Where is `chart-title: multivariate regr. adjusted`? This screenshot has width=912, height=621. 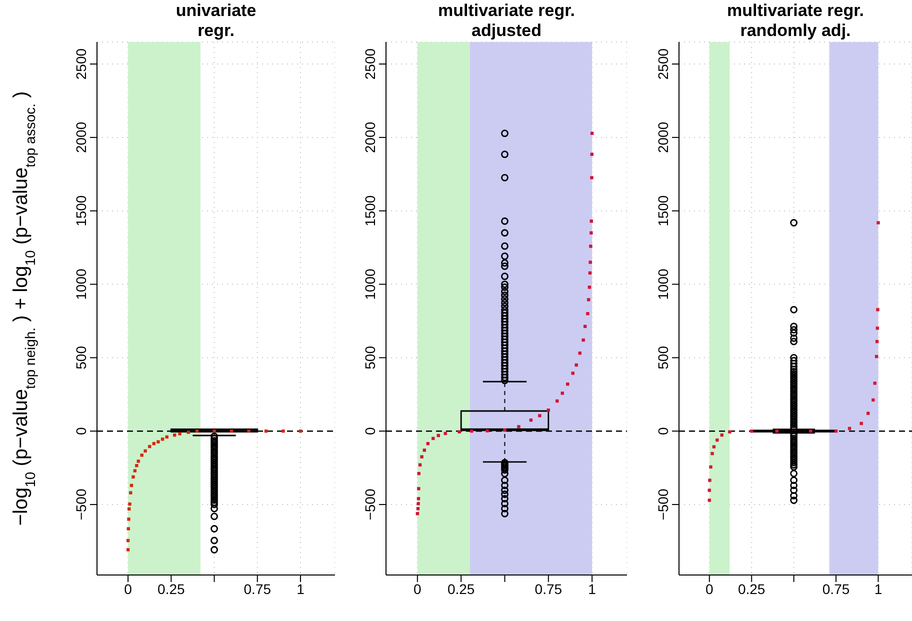 chart-title: multivariate regr. adjusted is located at coordinates (506, 21).